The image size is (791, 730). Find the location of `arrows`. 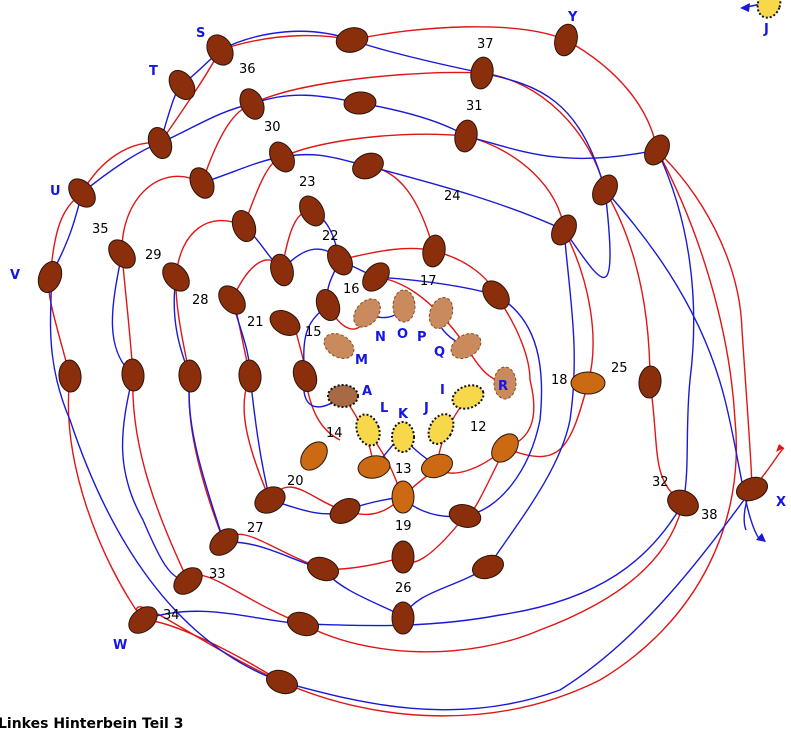

arrows is located at coordinates (762, 272).